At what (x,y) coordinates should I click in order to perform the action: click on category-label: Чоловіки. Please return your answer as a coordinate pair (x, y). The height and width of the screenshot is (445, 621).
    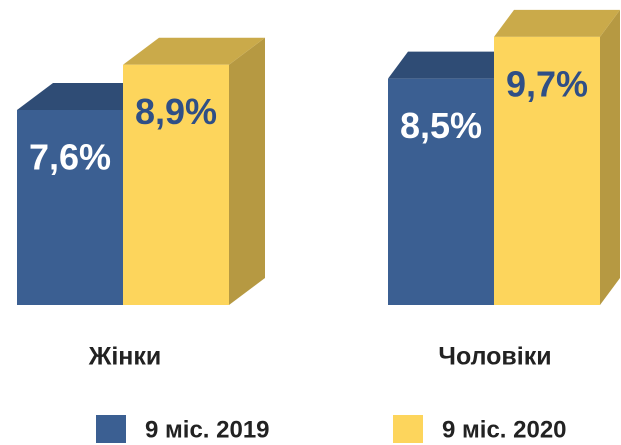
    Looking at the image, I should click on (494, 357).